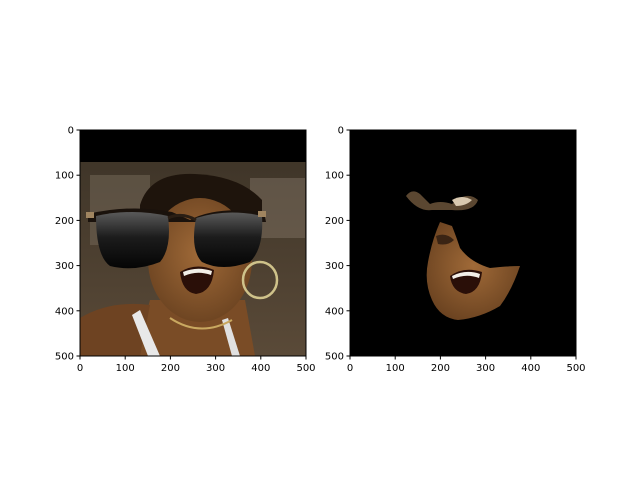 This screenshot has height=480, width=640. What do you see at coordinates (215, 368) in the screenshot?
I see `left-x-tick-label: 300` at bounding box center [215, 368].